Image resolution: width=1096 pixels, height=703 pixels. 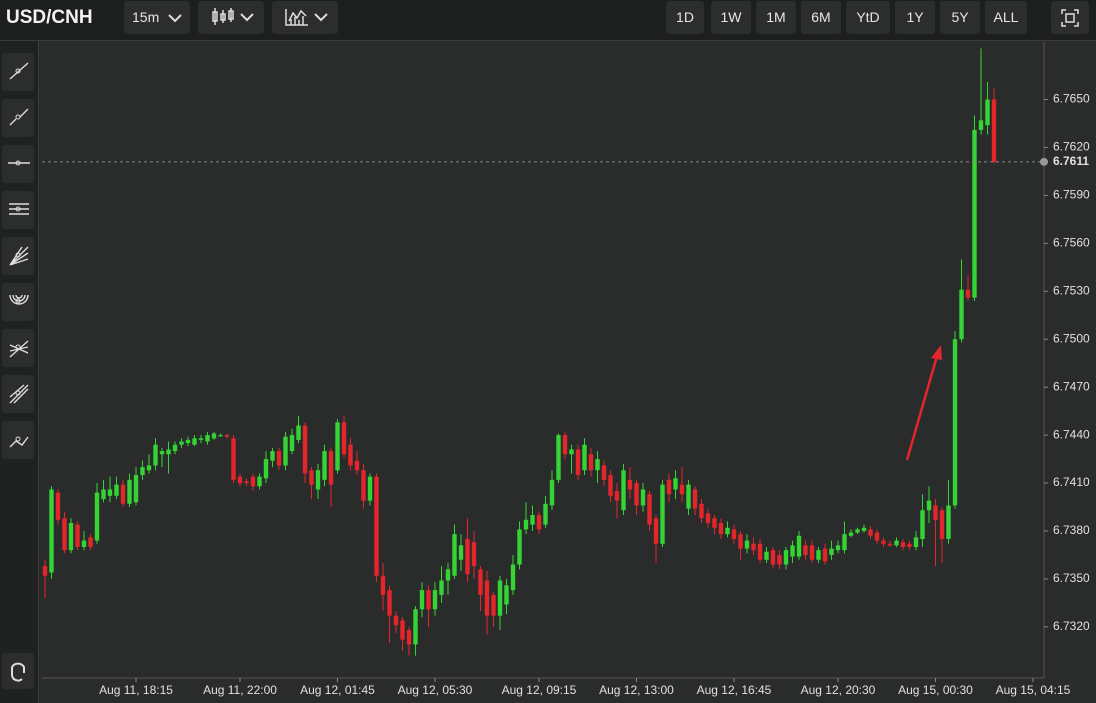 I want to click on fullscreen-button, so click(x=1070, y=17).